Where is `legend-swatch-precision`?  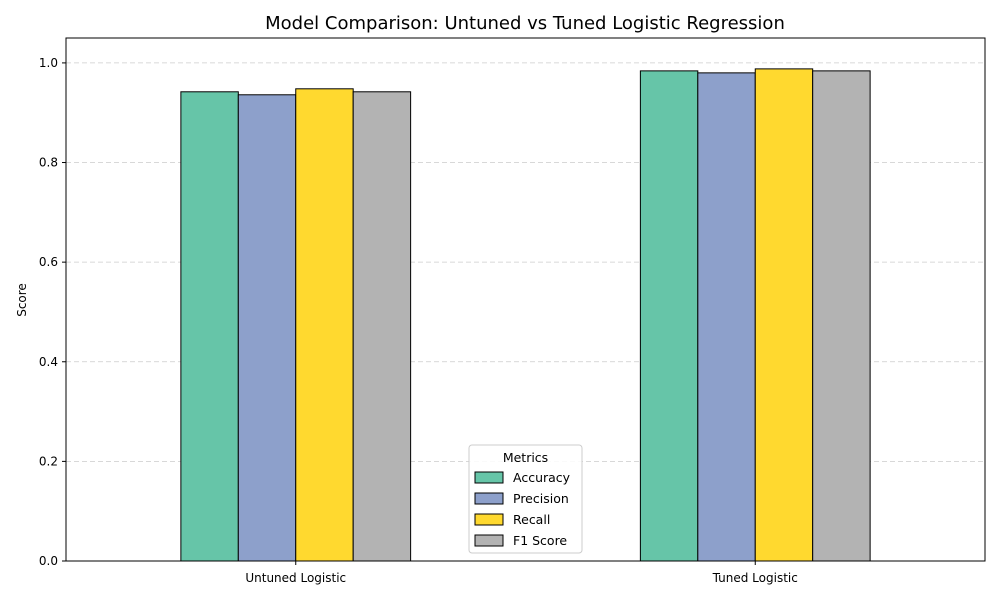
legend-swatch-precision is located at coordinates (489, 498).